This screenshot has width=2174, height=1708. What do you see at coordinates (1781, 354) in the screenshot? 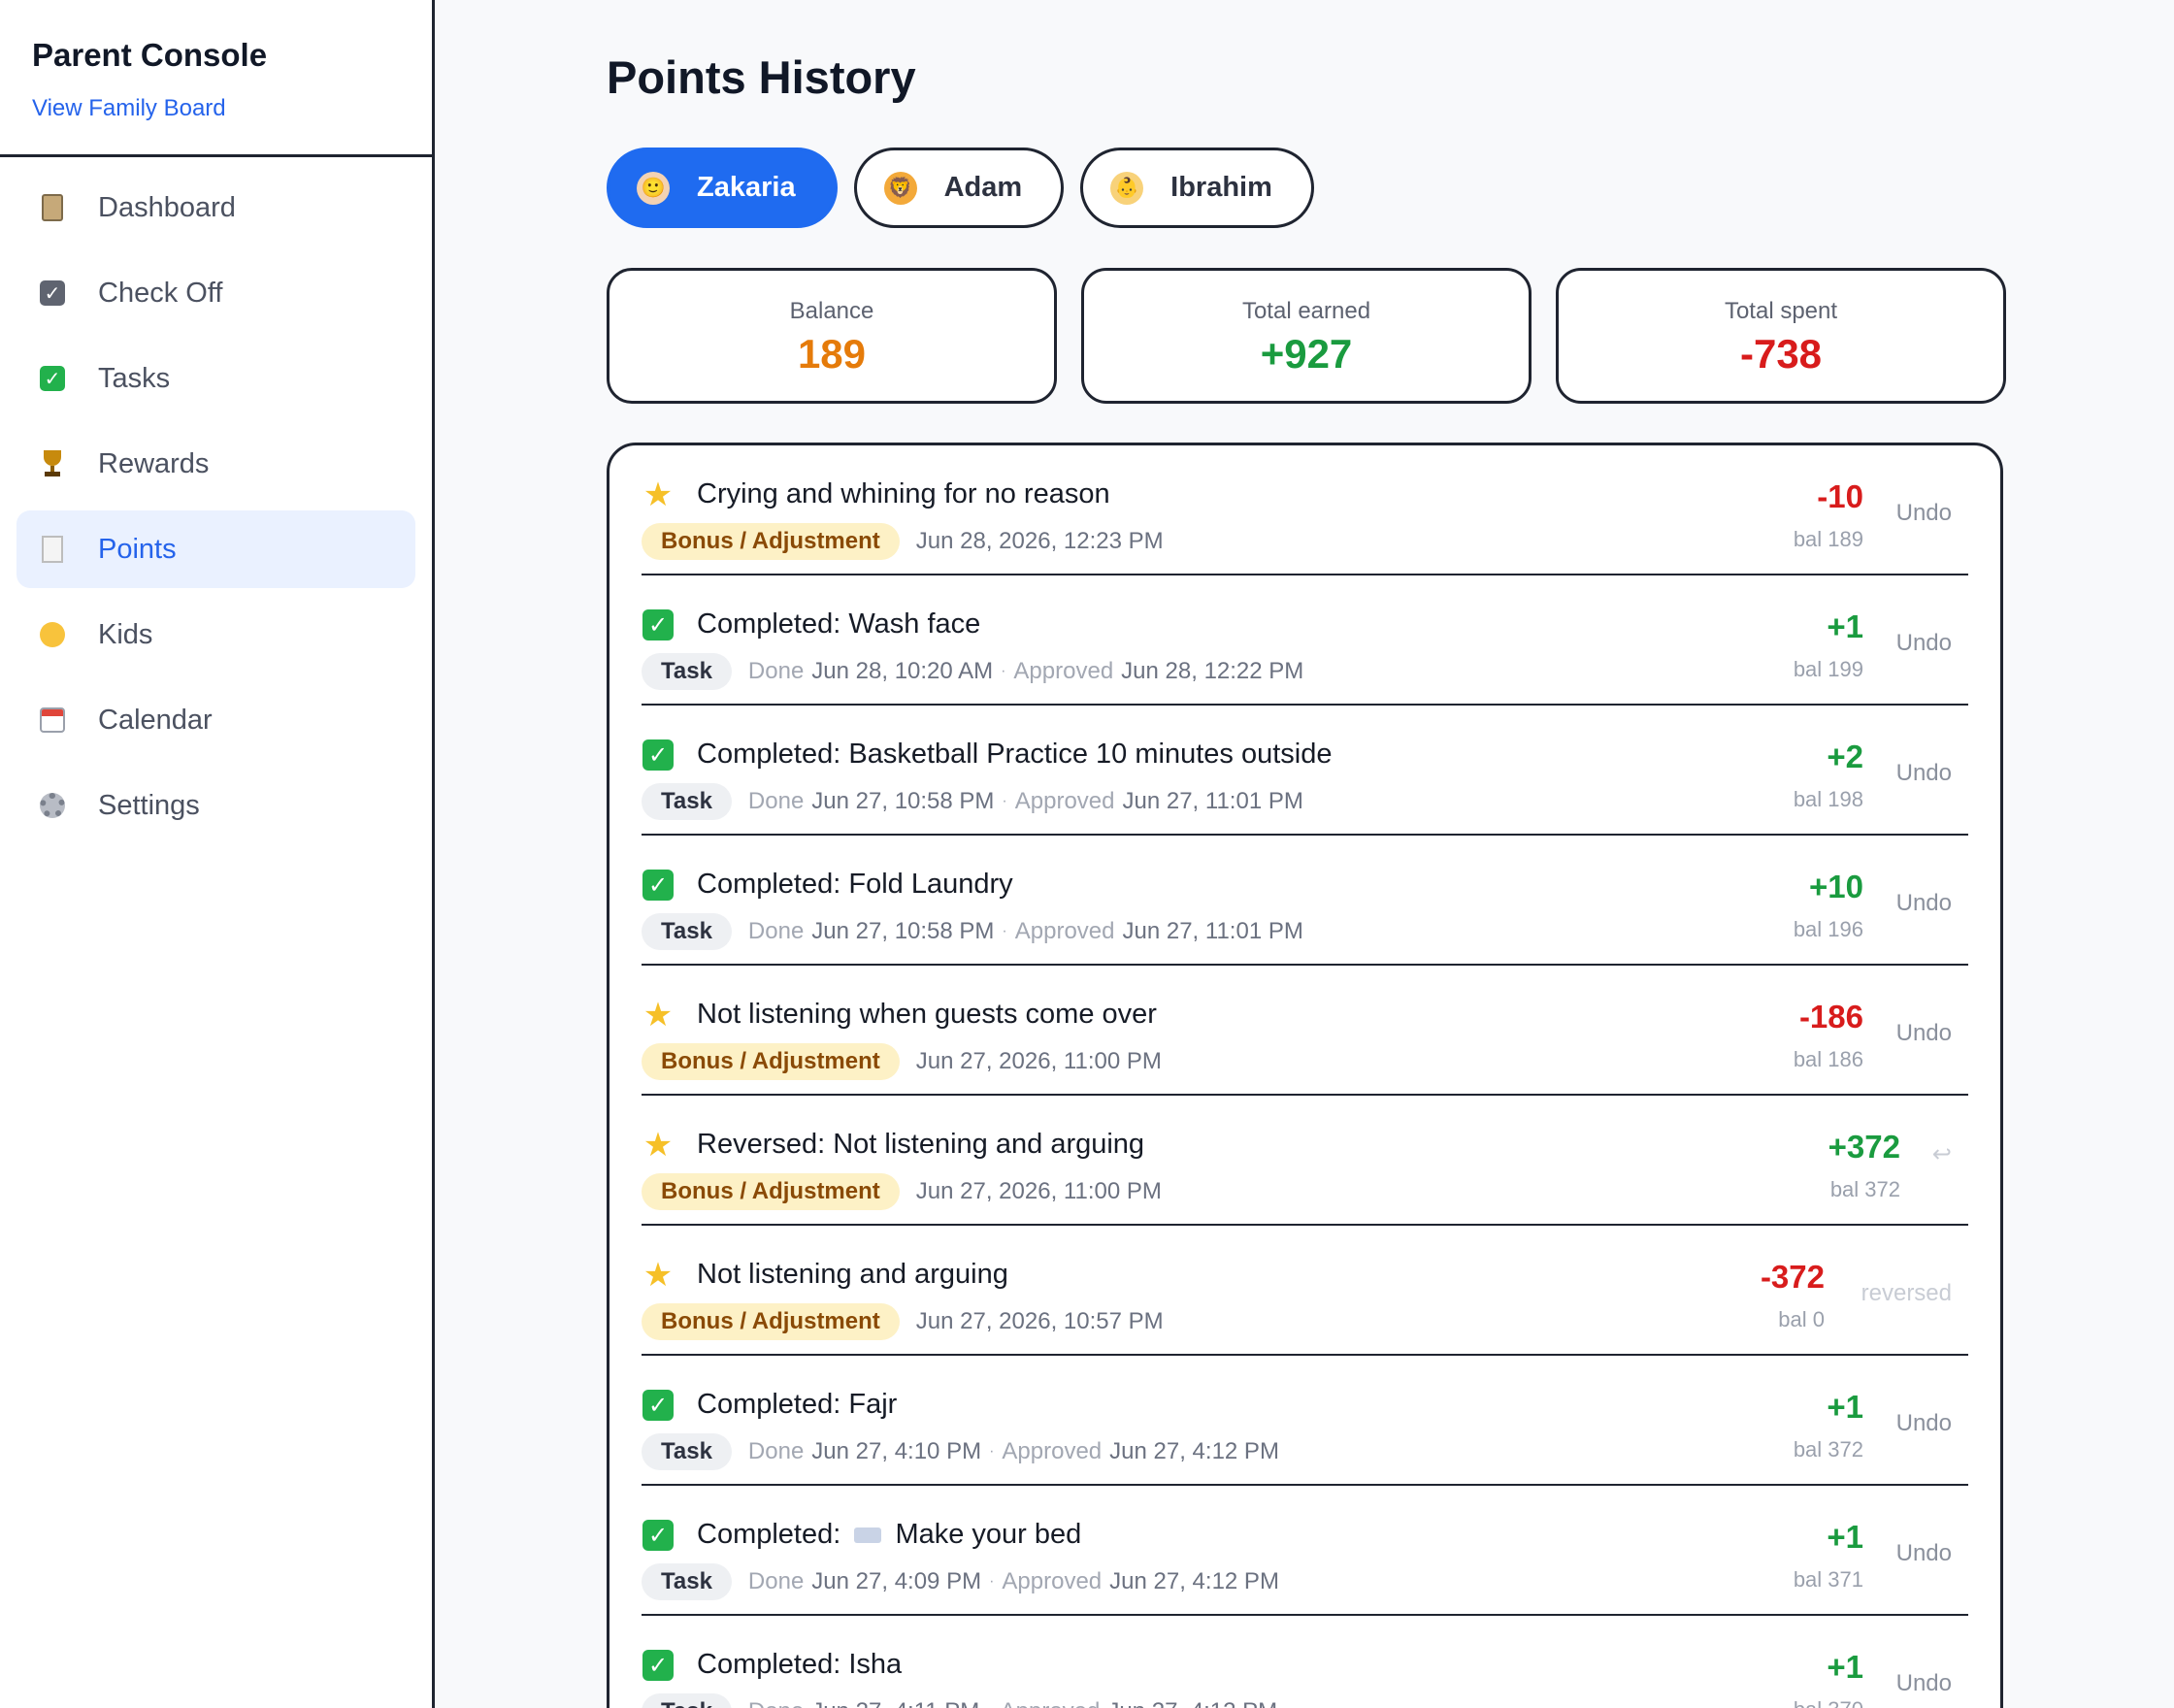
I see `total-spent-value: -738` at bounding box center [1781, 354].